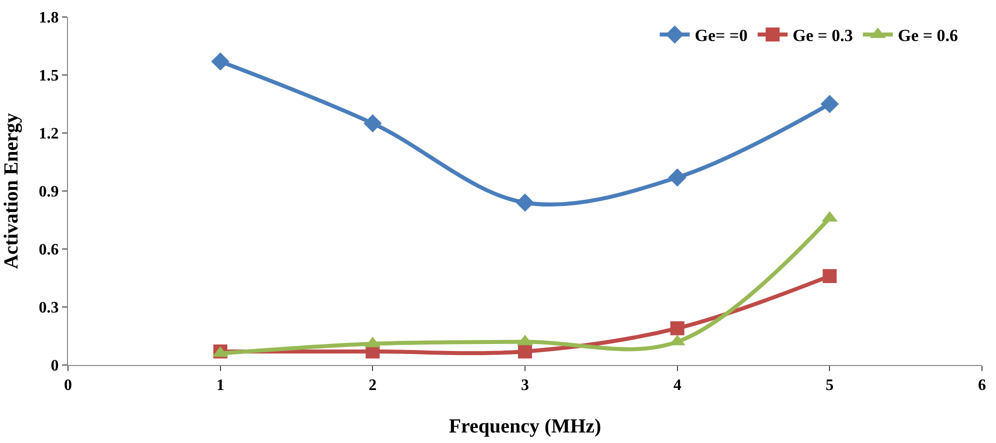 Image resolution: width=996 pixels, height=443 pixels. Describe the element at coordinates (48, 18) in the screenshot. I see `y-tick-label: 1.8` at that location.